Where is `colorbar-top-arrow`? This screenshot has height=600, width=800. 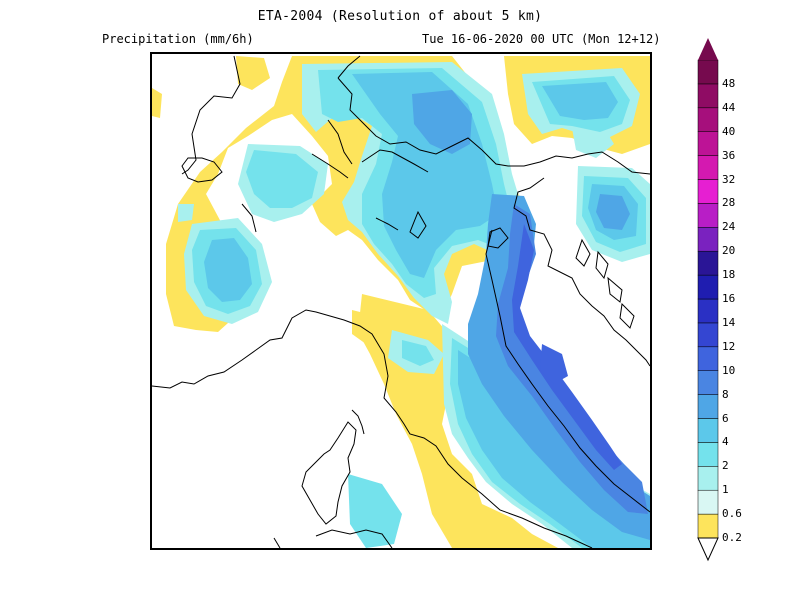
colorbar-top-arrow is located at coordinates (708, 49).